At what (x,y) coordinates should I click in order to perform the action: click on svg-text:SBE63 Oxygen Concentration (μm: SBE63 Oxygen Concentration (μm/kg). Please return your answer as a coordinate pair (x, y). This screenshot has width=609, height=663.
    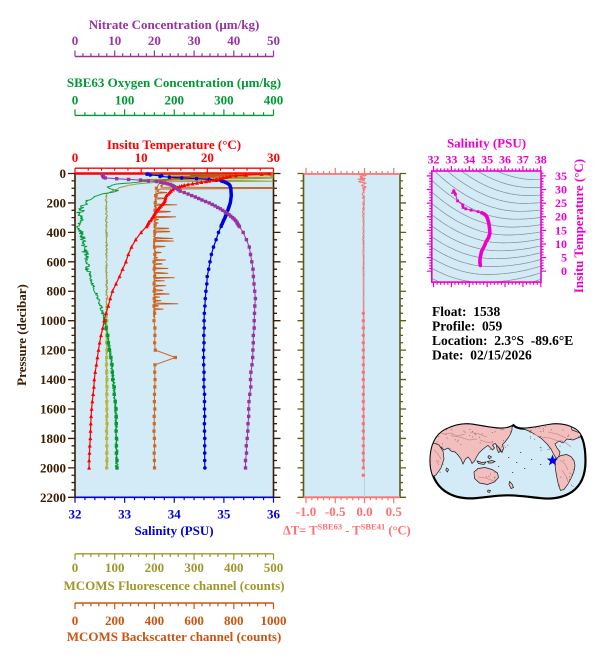
    Looking at the image, I should click on (174, 82).